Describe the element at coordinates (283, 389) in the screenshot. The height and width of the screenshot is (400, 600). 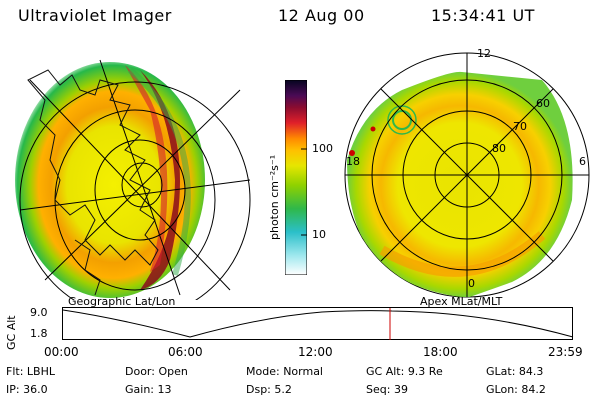
I see `info-dsp-value: 5.2` at that location.